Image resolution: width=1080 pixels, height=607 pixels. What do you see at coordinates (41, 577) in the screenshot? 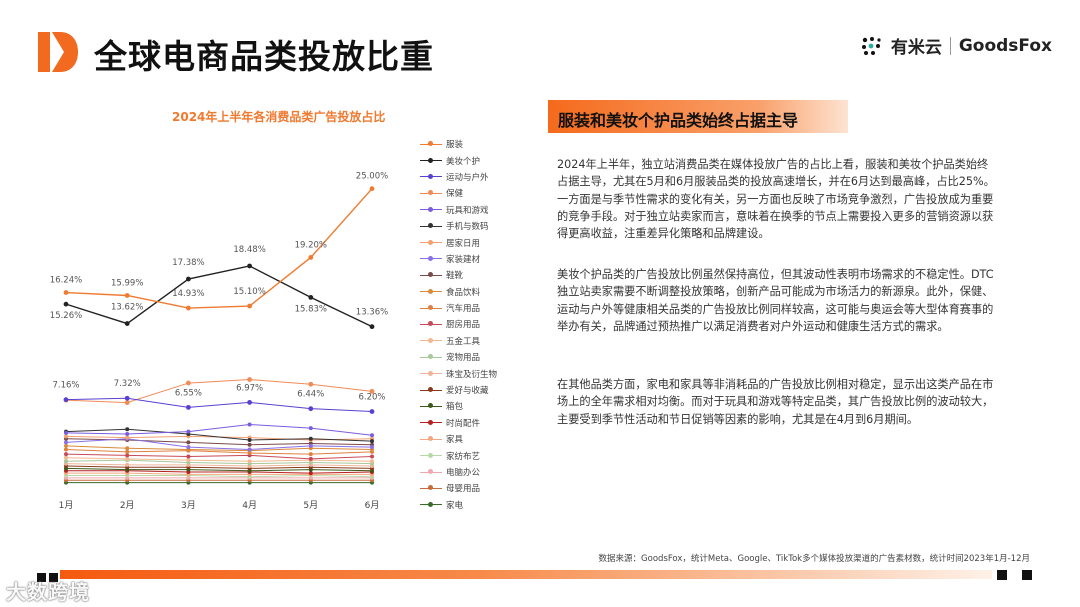
I see `watermark-square` at bounding box center [41, 577].